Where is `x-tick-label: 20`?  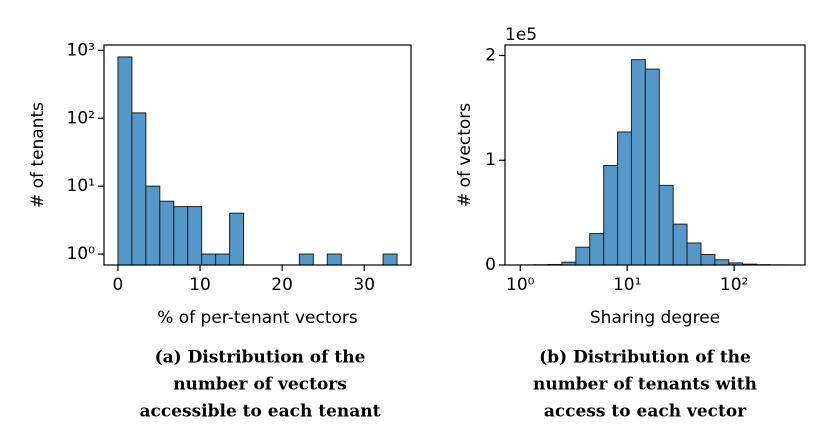
x-tick-label: 20 is located at coordinates (282, 285).